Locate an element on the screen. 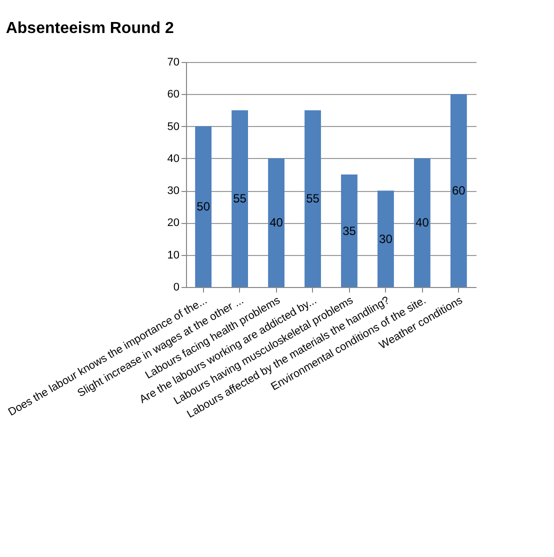 The height and width of the screenshot is (557, 554). data-label: 35 is located at coordinates (349, 231).